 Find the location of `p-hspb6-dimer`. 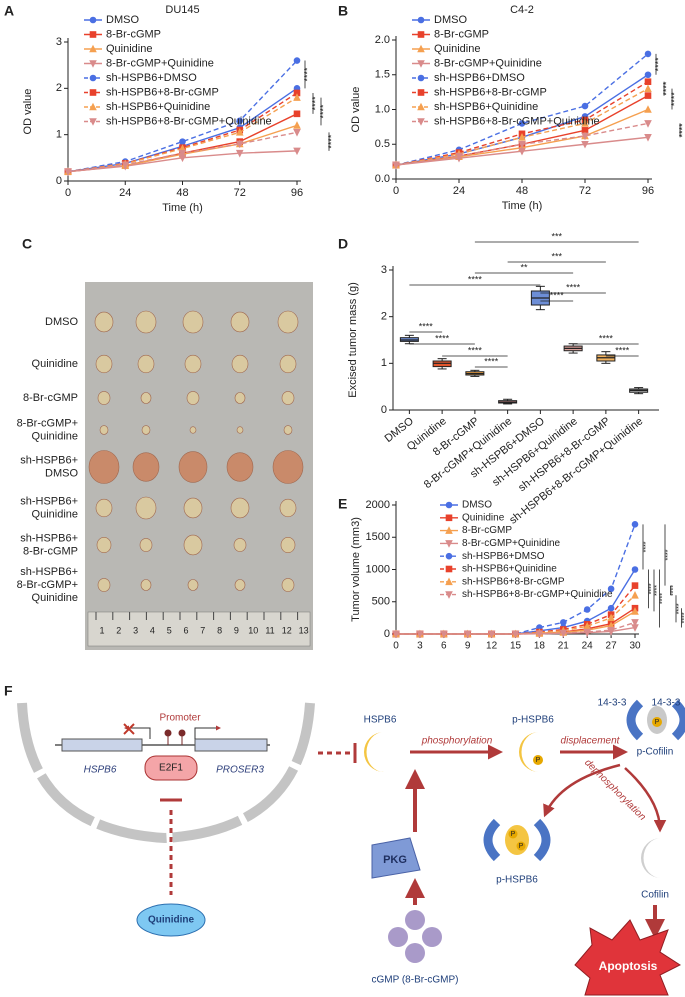

p-hspb6-dimer is located at coordinates (517, 840).